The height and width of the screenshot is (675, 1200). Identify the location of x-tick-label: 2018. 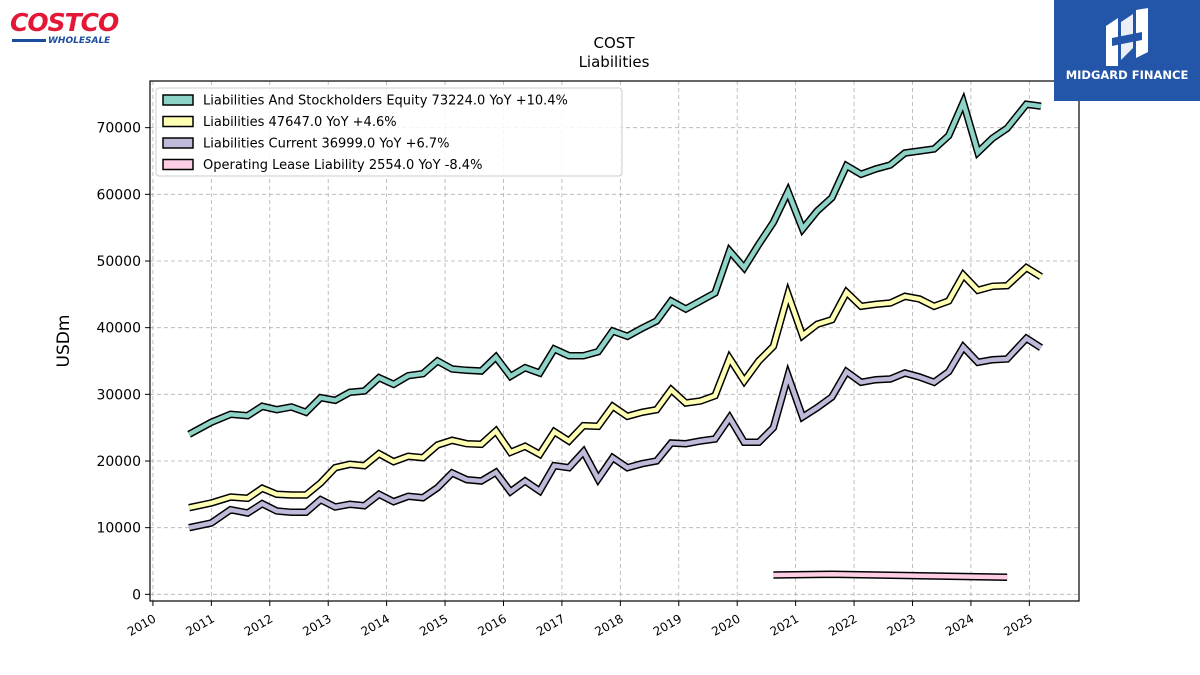
(608, 624).